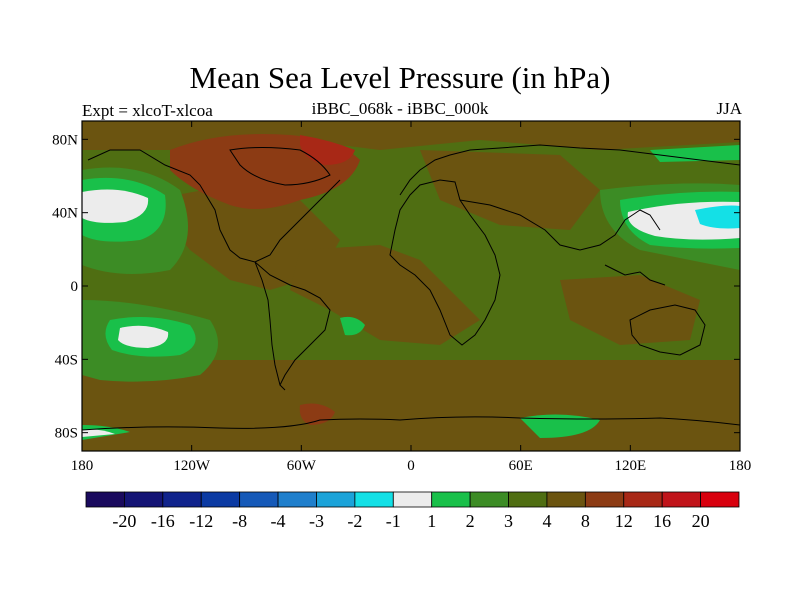  What do you see at coordinates (411, 423) in the screenshot?
I see `coast-antarctica` at bounding box center [411, 423].